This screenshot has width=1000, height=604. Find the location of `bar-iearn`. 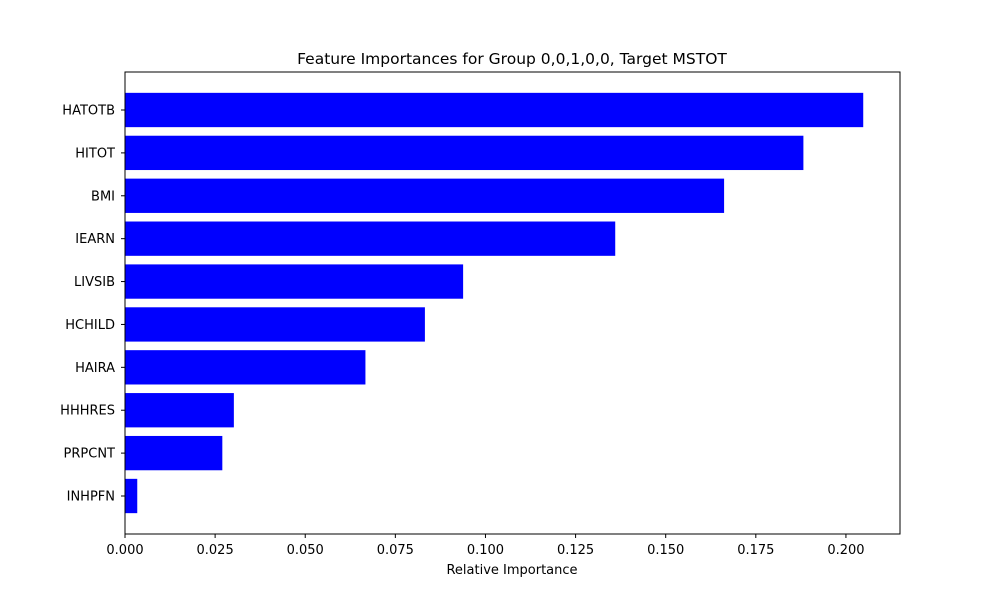

bar-iearn is located at coordinates (370, 238).